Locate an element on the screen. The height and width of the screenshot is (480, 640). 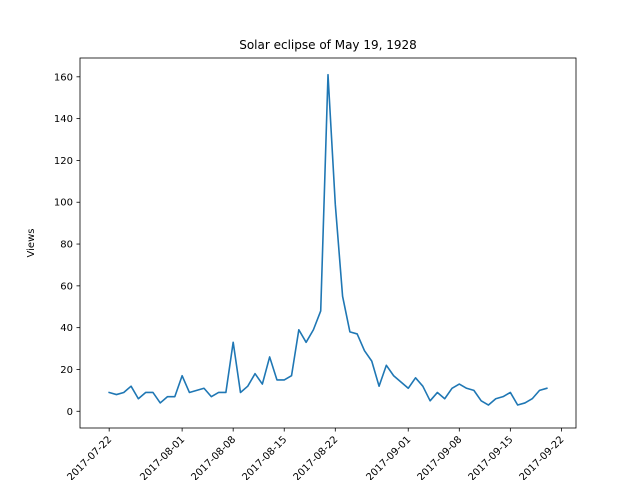
y-tick-label: 120 is located at coordinates (63, 161).